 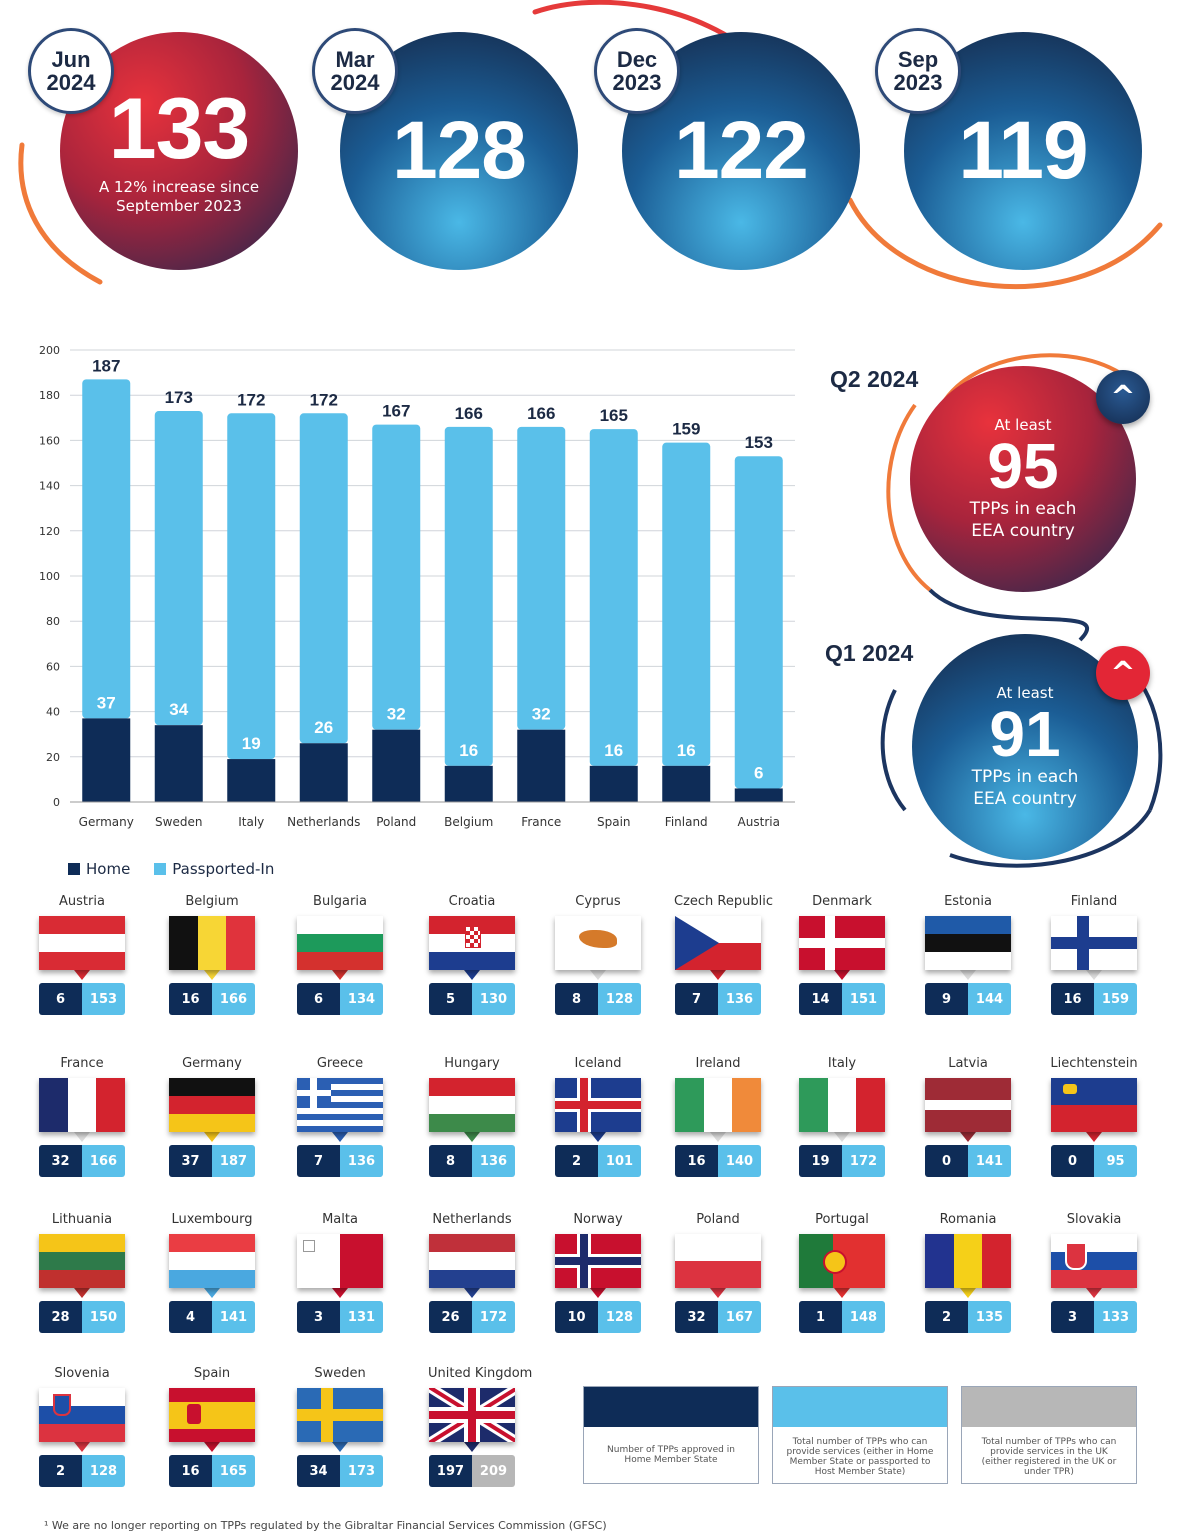 I want to click on bar-total-label: 166, so click(x=541, y=413).